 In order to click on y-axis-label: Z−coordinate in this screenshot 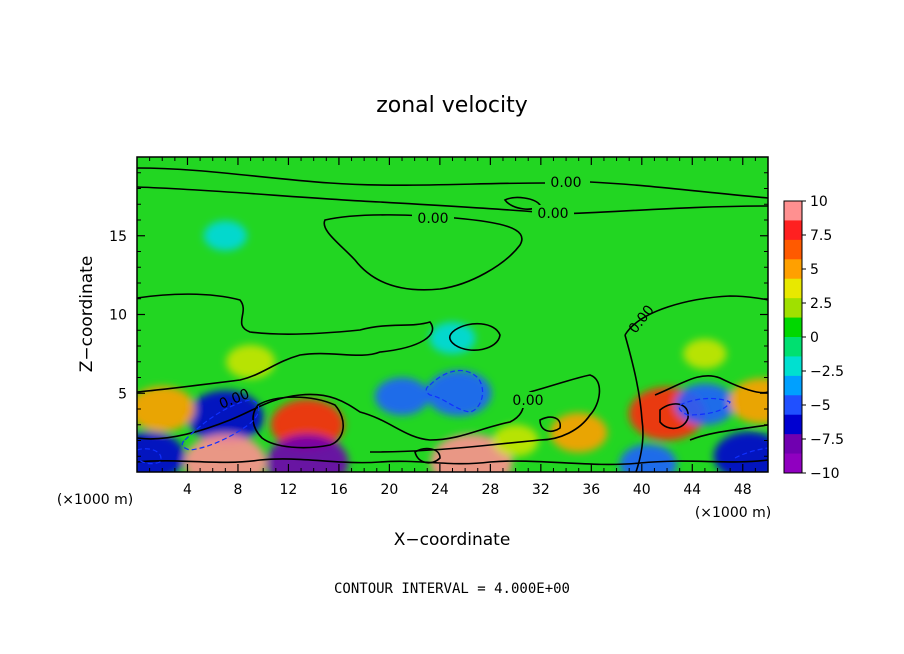, I will do `click(87, 314)`.